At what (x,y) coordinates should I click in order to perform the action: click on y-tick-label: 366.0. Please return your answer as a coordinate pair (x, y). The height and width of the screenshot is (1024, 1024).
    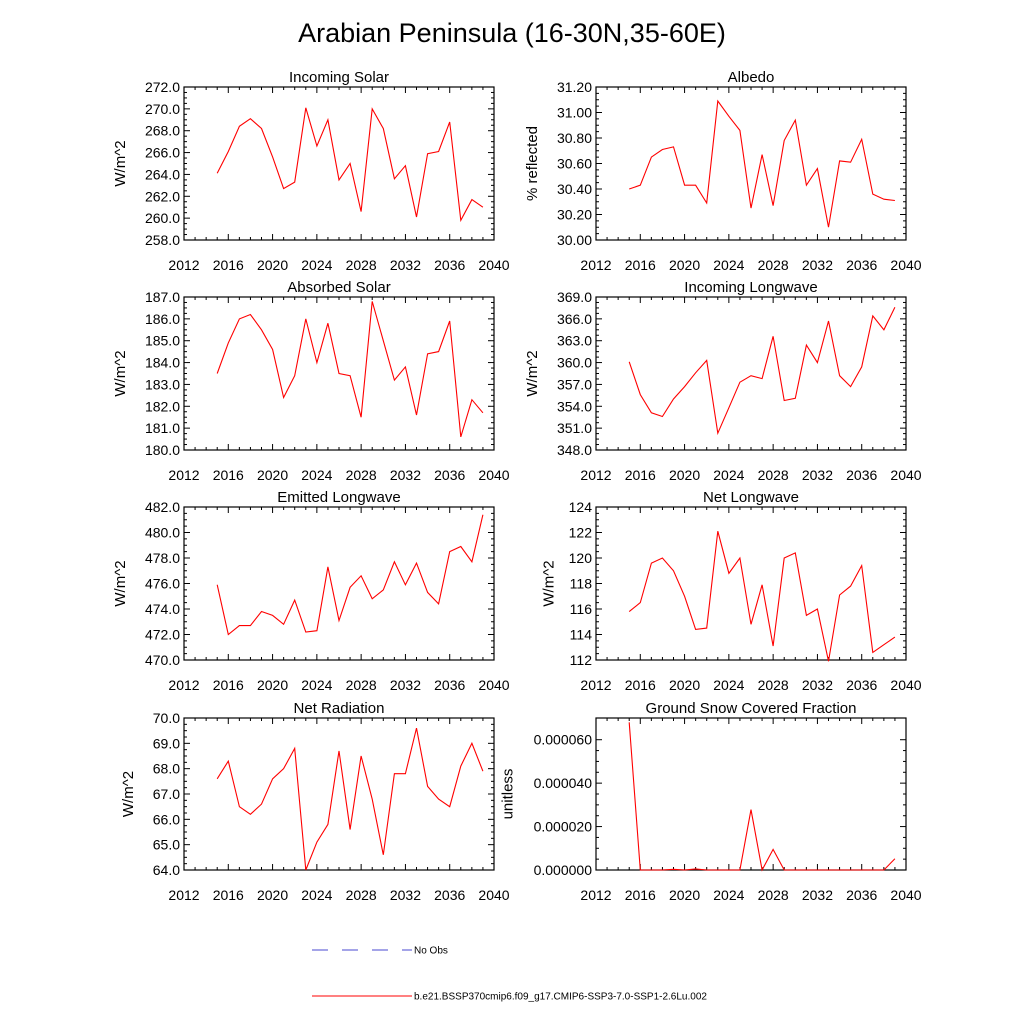
    Looking at the image, I should click on (574, 319).